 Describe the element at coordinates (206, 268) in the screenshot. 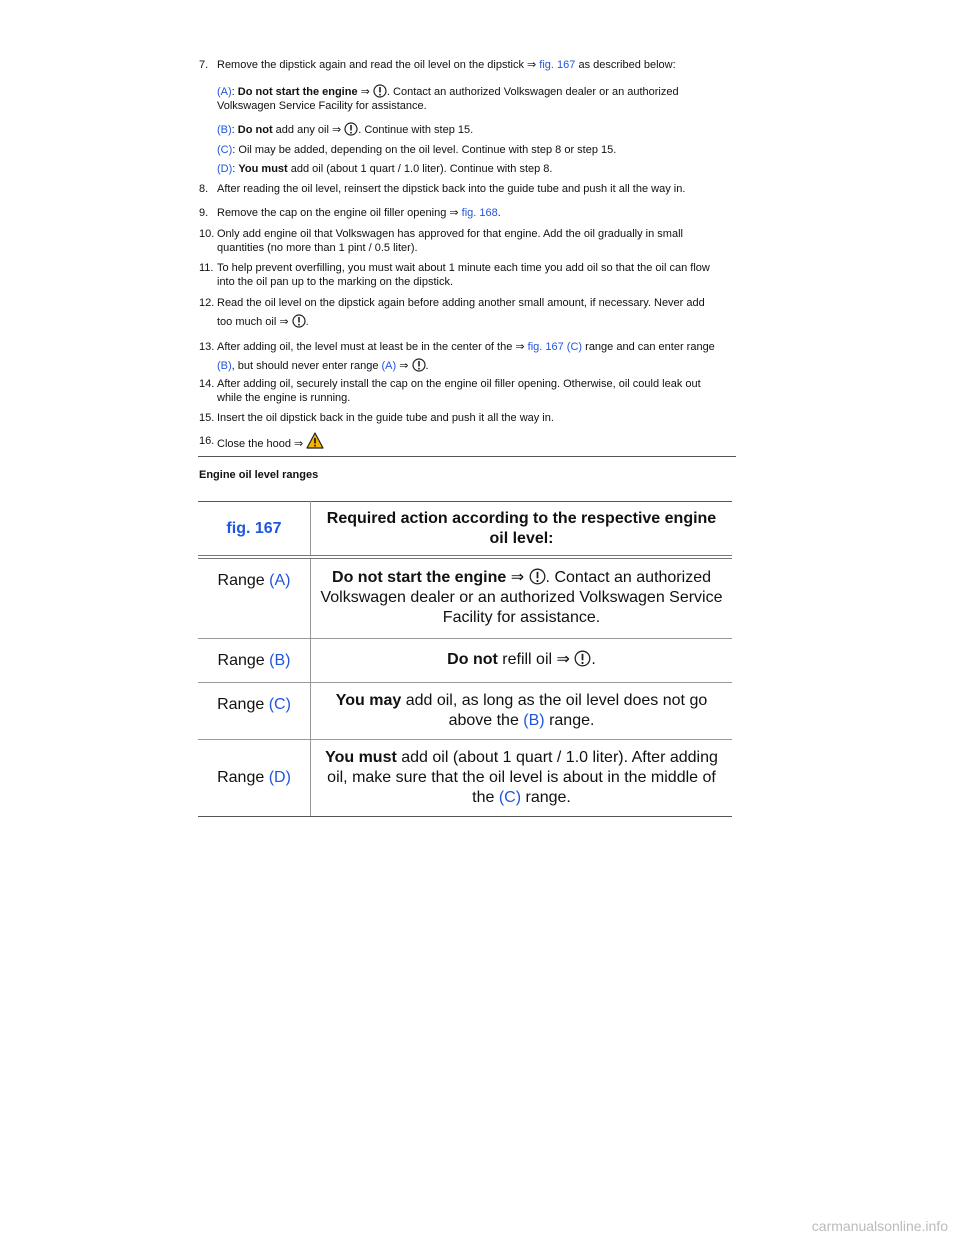

I see `step-number: 11.` at that location.